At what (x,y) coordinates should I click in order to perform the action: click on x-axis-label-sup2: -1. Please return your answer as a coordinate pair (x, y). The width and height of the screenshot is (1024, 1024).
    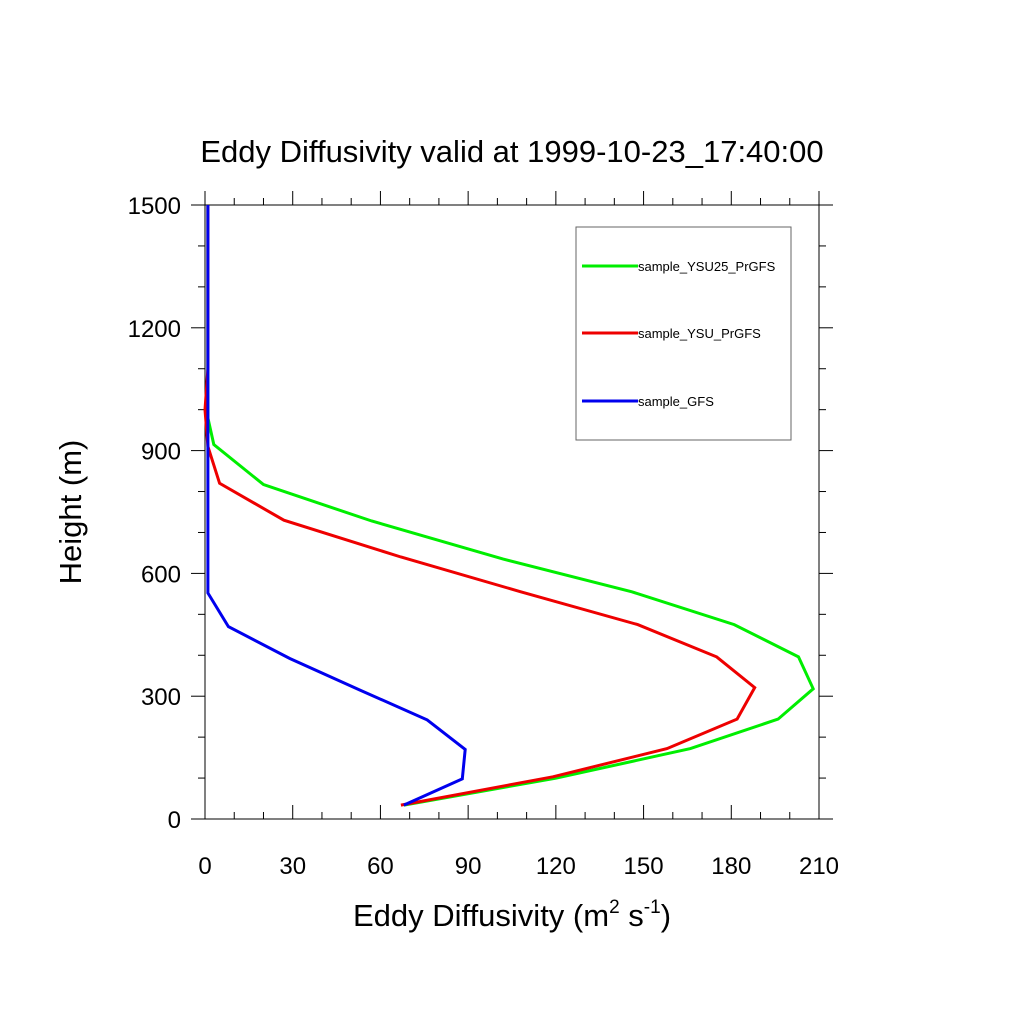
    Looking at the image, I should click on (652, 907).